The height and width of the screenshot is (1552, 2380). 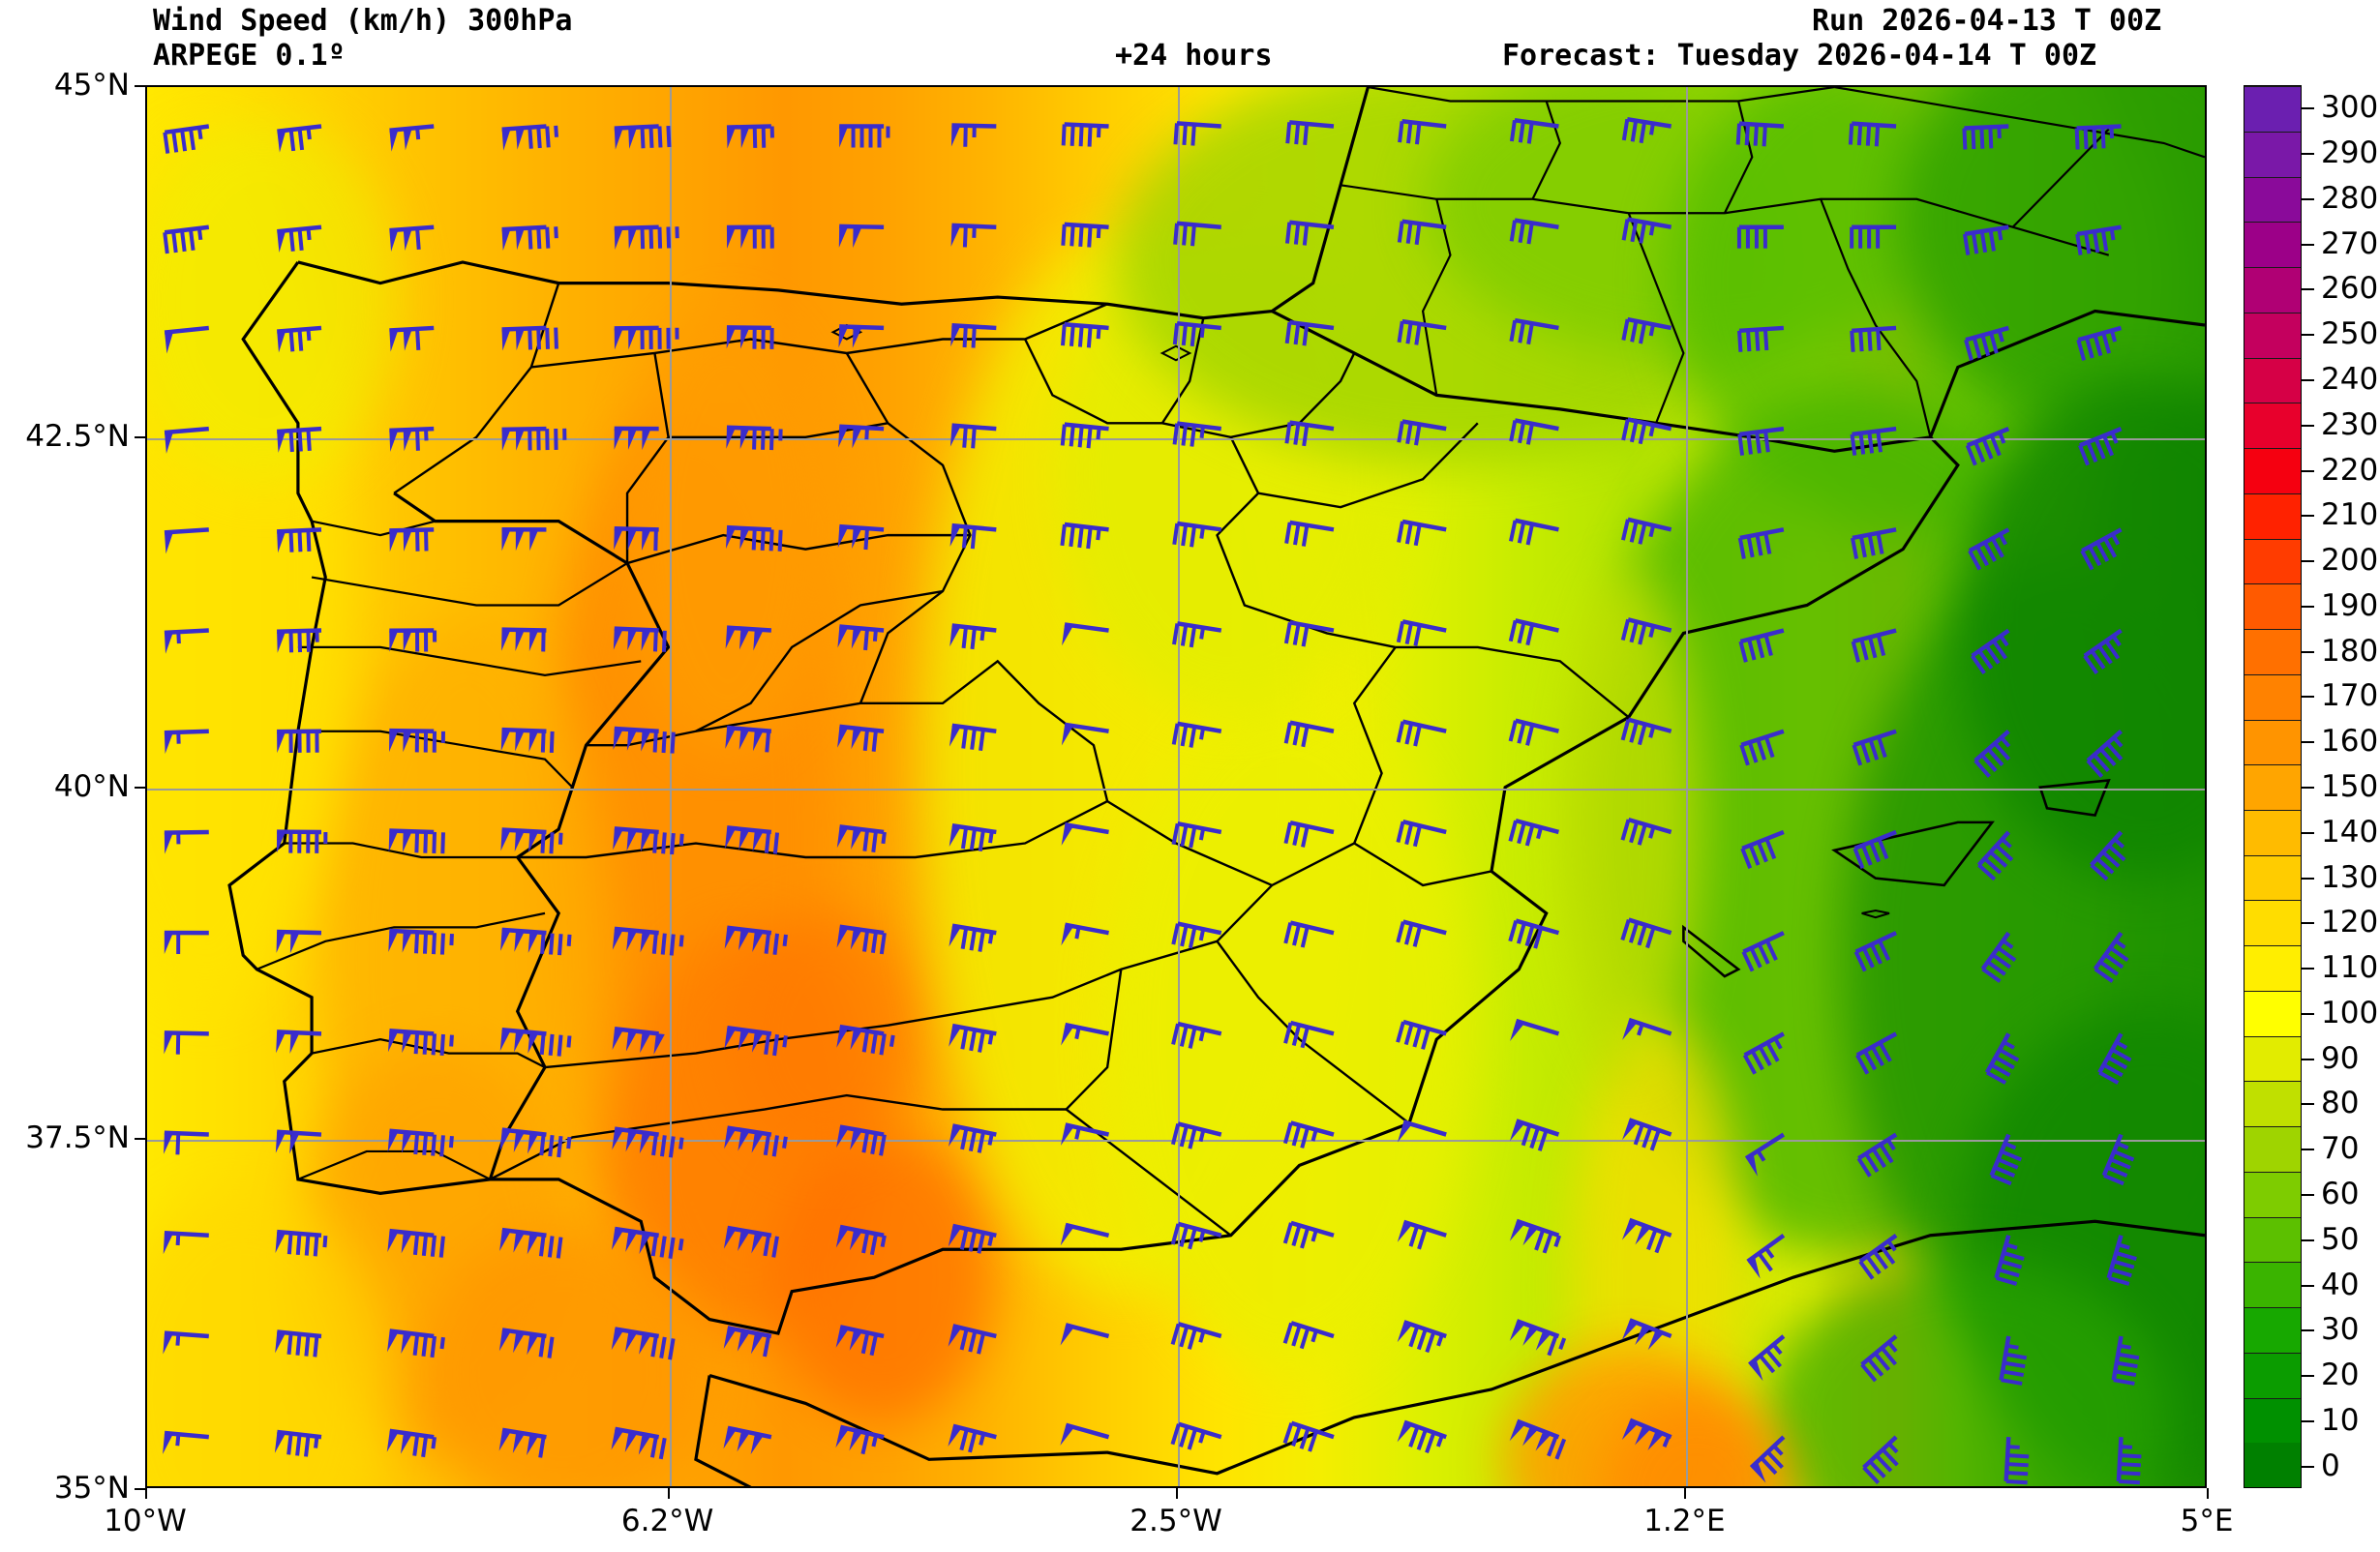 What do you see at coordinates (2350, 651) in the screenshot?
I see `colorbar-tick-label: 180` at bounding box center [2350, 651].